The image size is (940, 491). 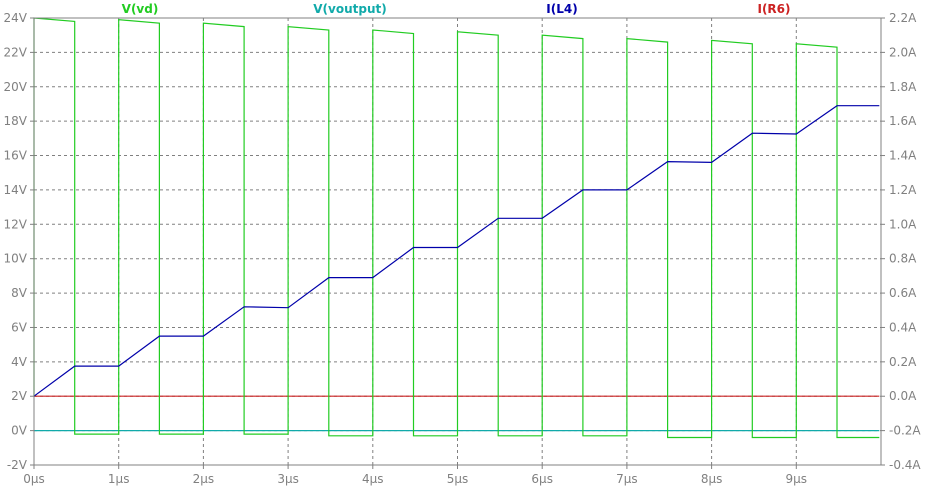 What do you see at coordinates (16, 259) in the screenshot?
I see `left-tick-label: 10V` at bounding box center [16, 259].